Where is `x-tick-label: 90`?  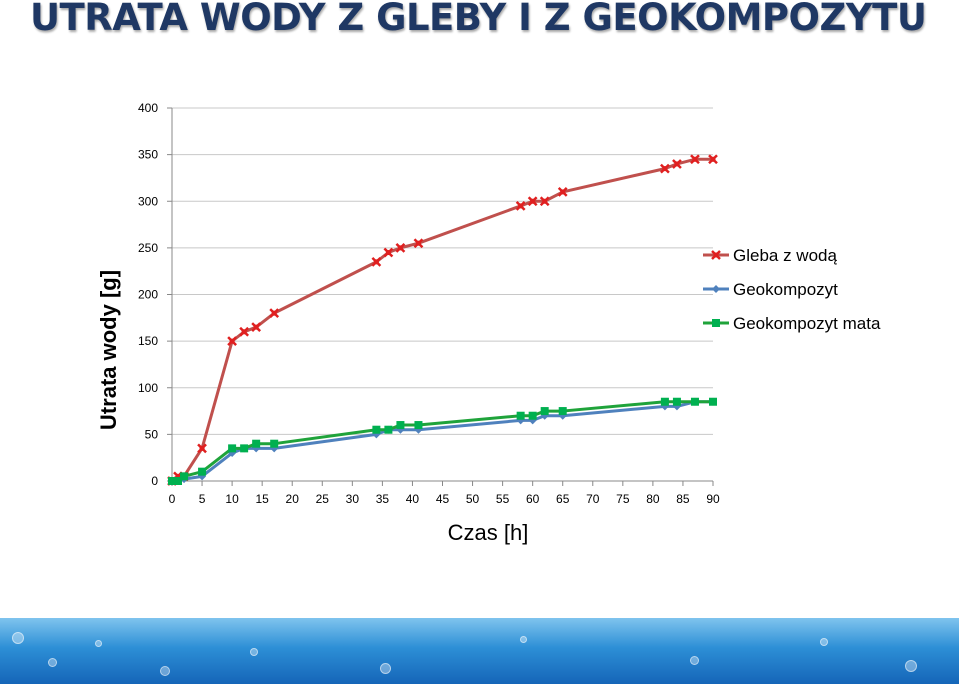 x-tick-label: 90 is located at coordinates (713, 499).